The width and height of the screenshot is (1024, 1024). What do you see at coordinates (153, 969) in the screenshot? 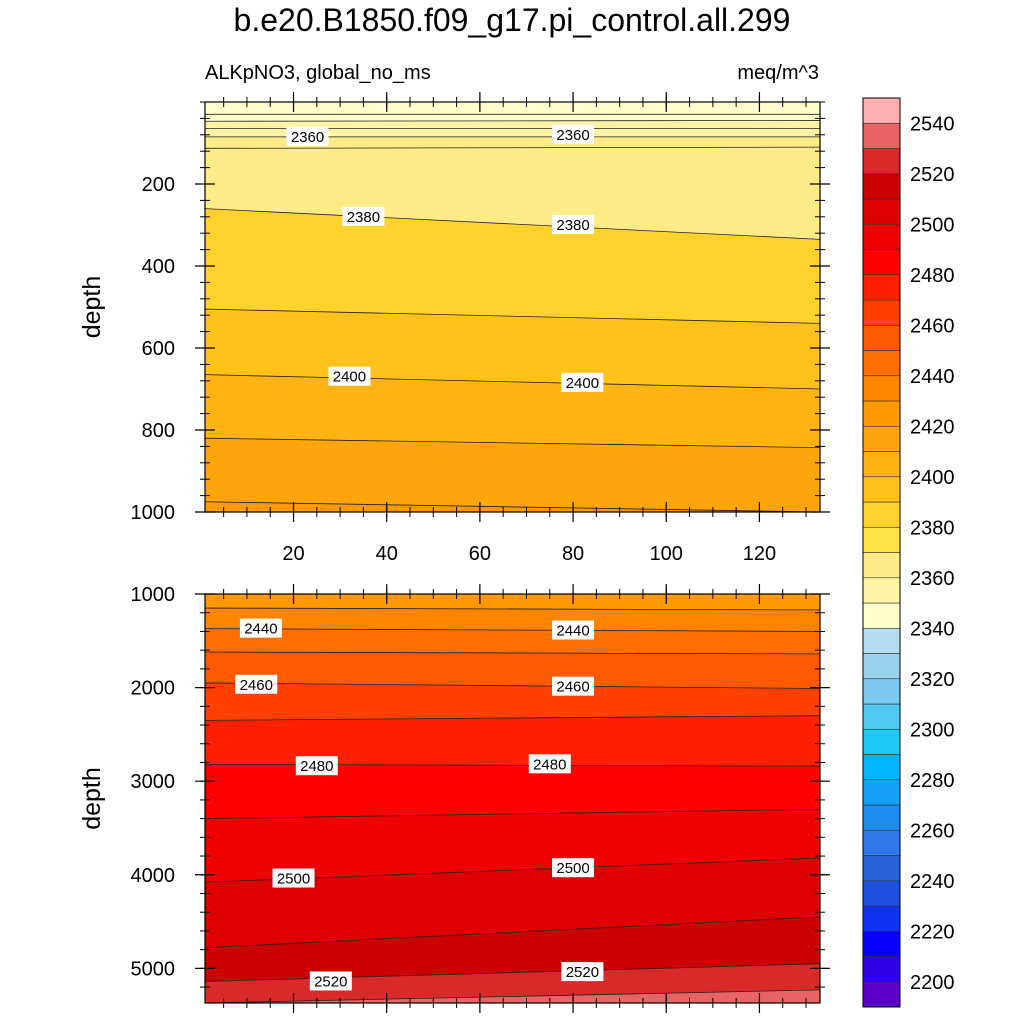
I see `y-tick-label: 5000` at bounding box center [153, 969].